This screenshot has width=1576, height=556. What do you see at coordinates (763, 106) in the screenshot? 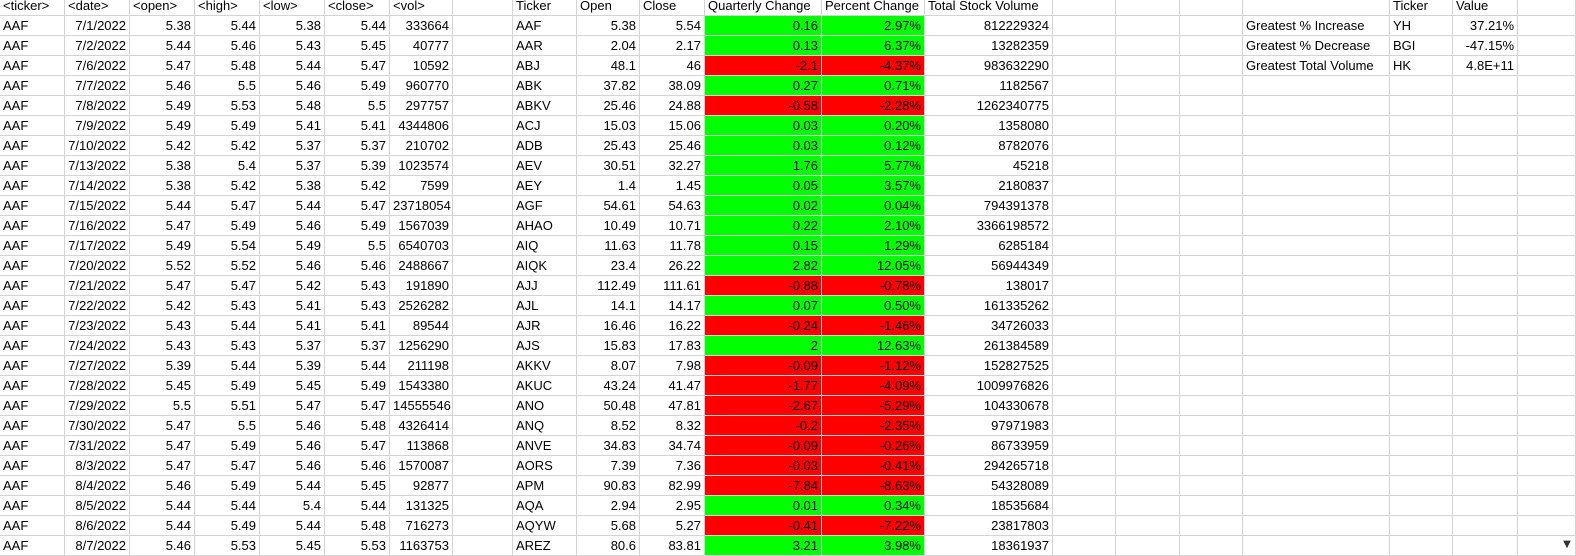
I see `summary-data-cell: -0.58` at bounding box center [763, 106].